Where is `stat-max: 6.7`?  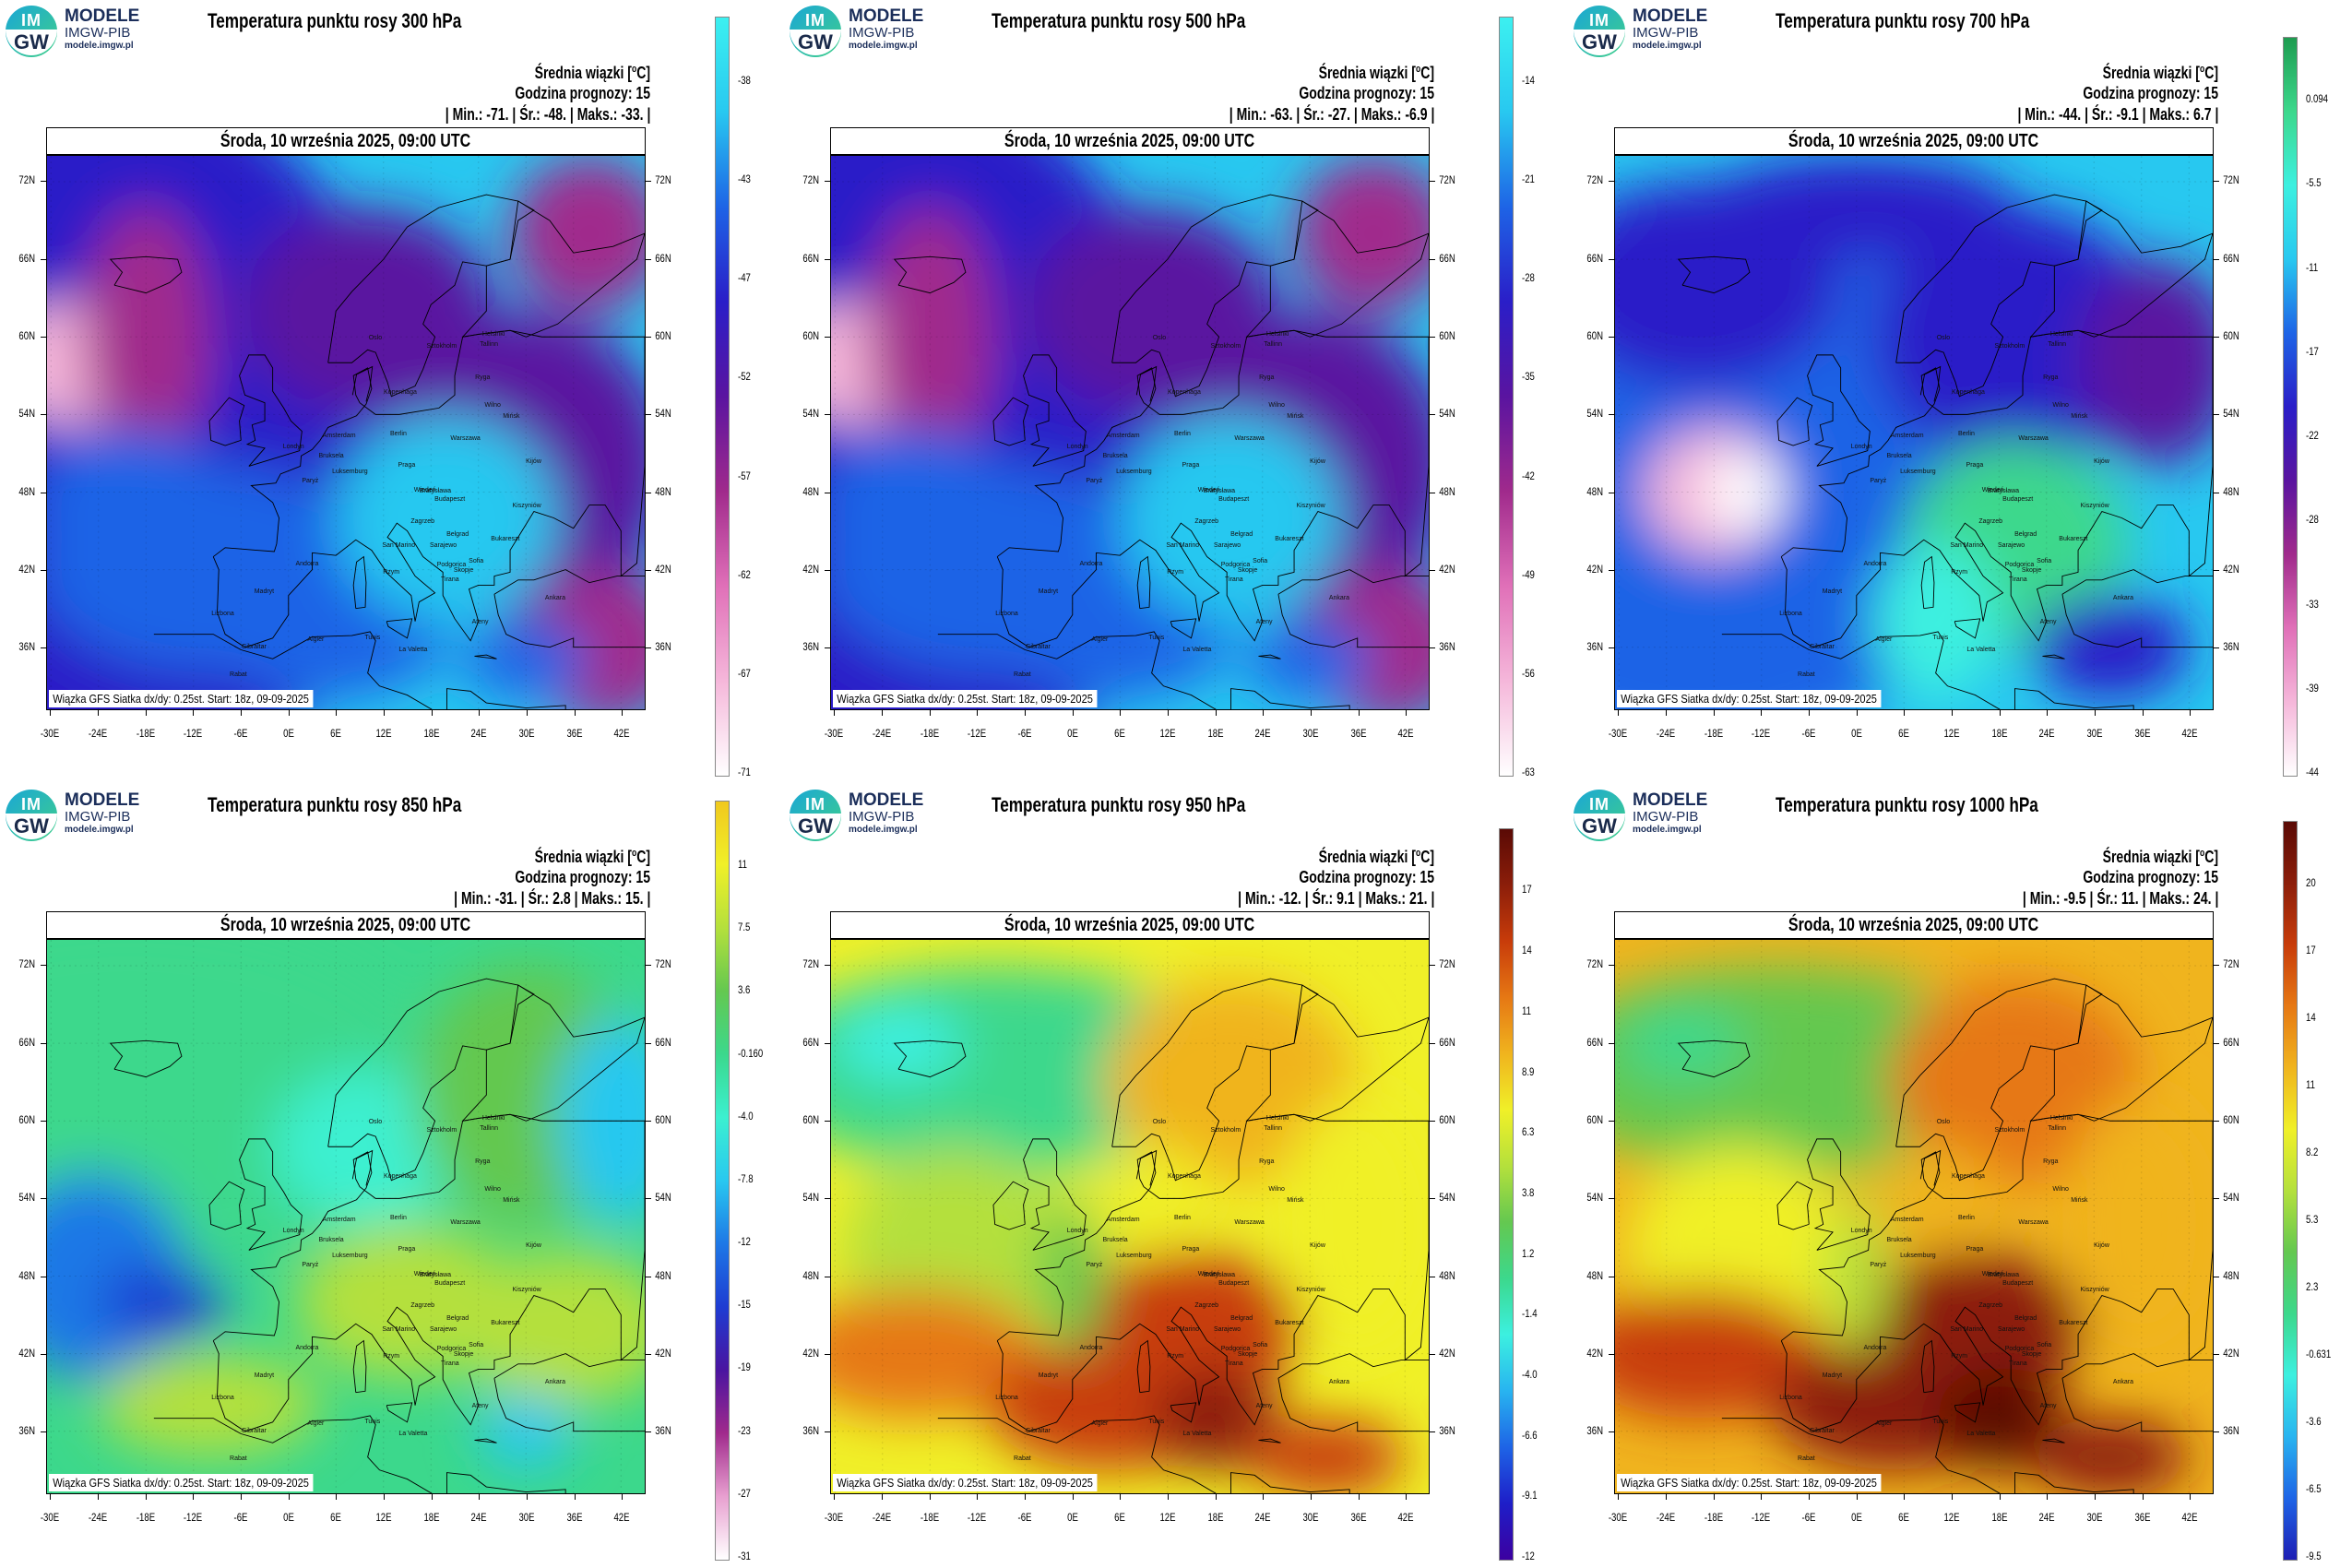 stat-max: 6.7 is located at coordinates (2202, 114).